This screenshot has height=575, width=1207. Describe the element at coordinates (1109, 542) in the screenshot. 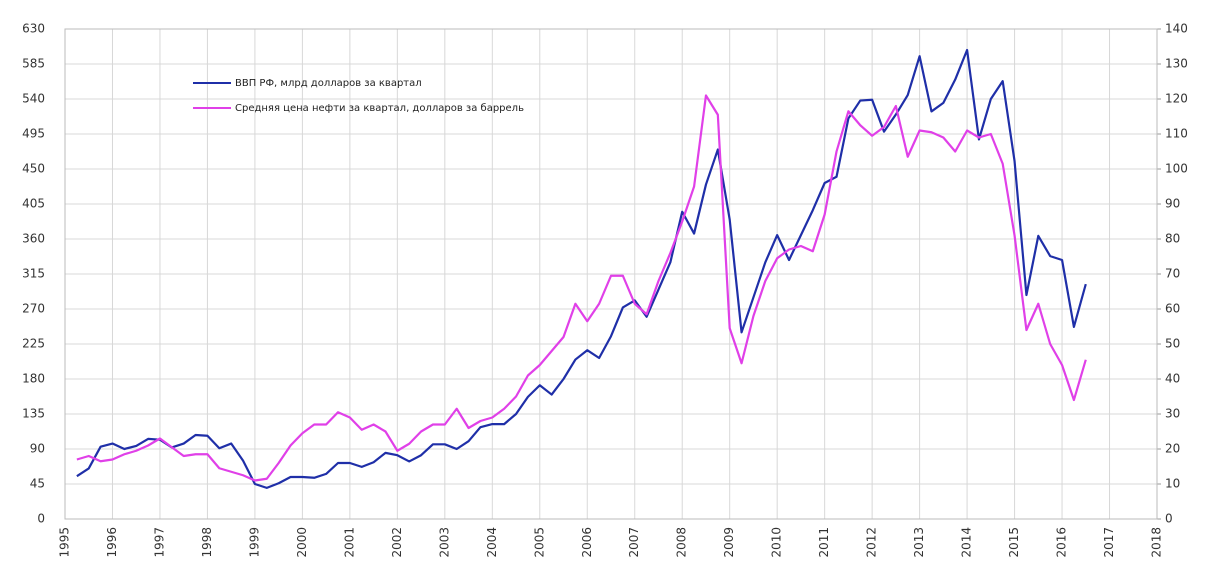

I see `x-tick-label: 2017` at that location.